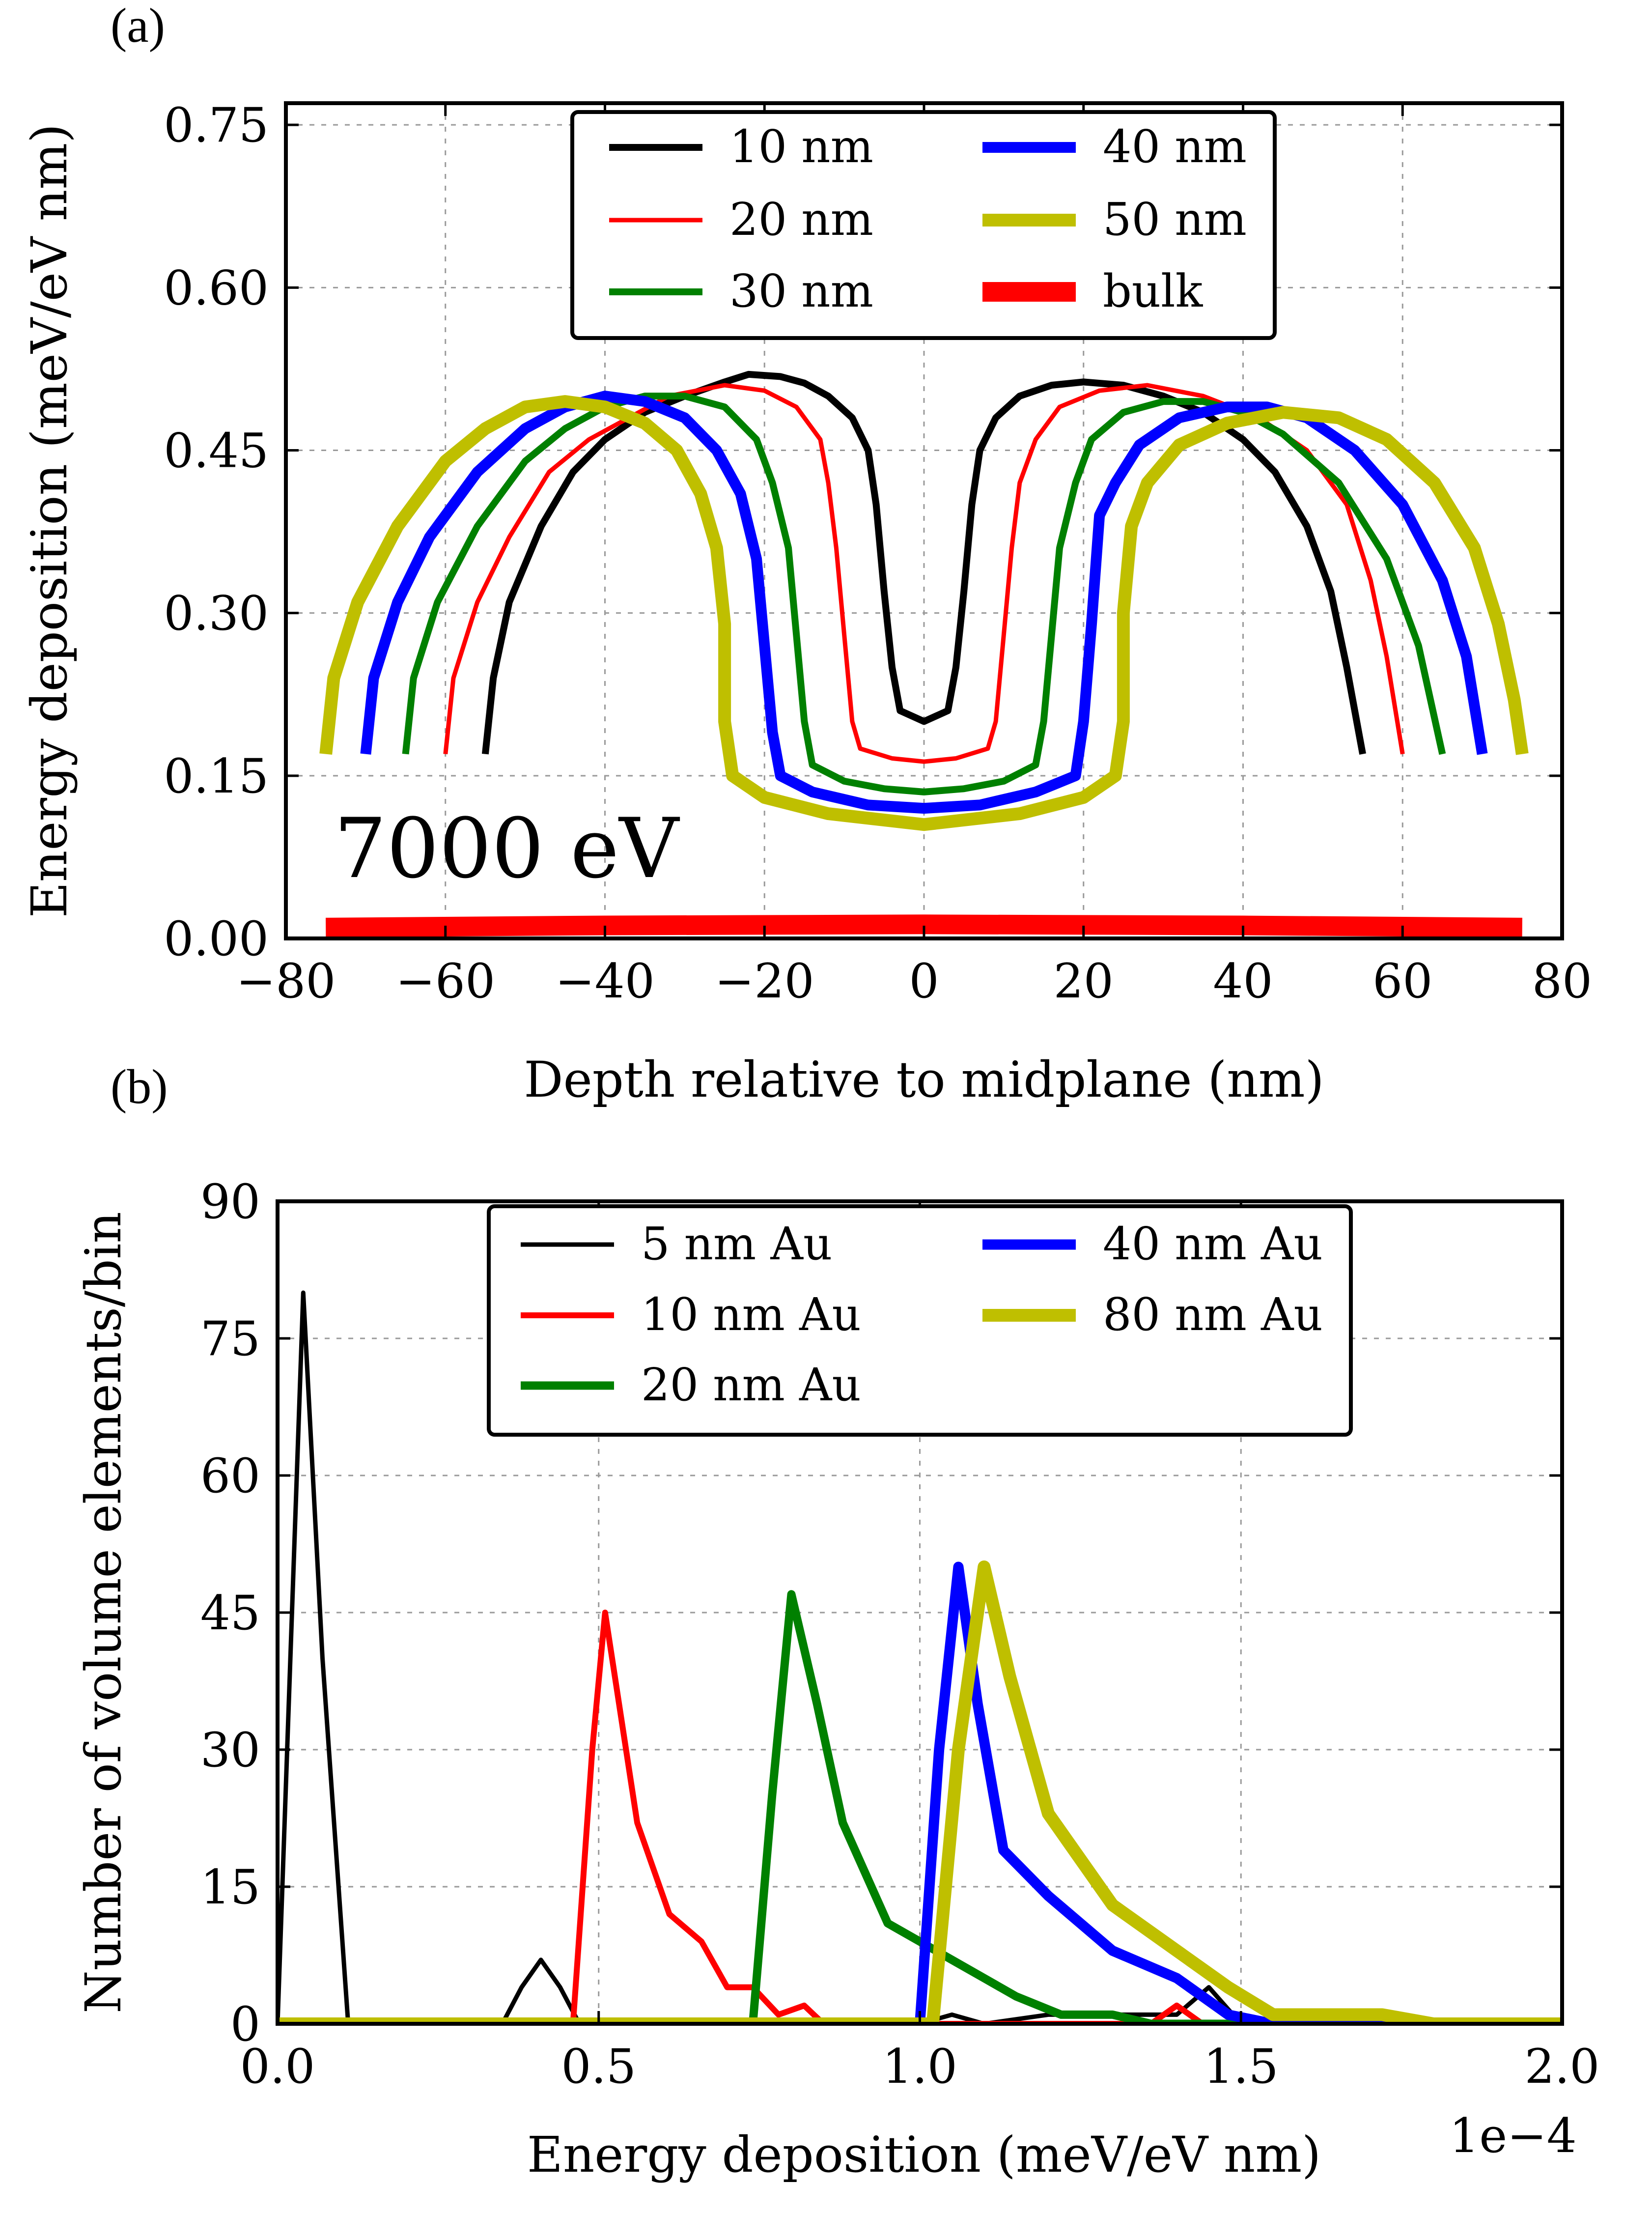 This screenshot has width=1652, height=2240. What do you see at coordinates (924, 982) in the screenshot?
I see `x-tick-label: 0` at bounding box center [924, 982].